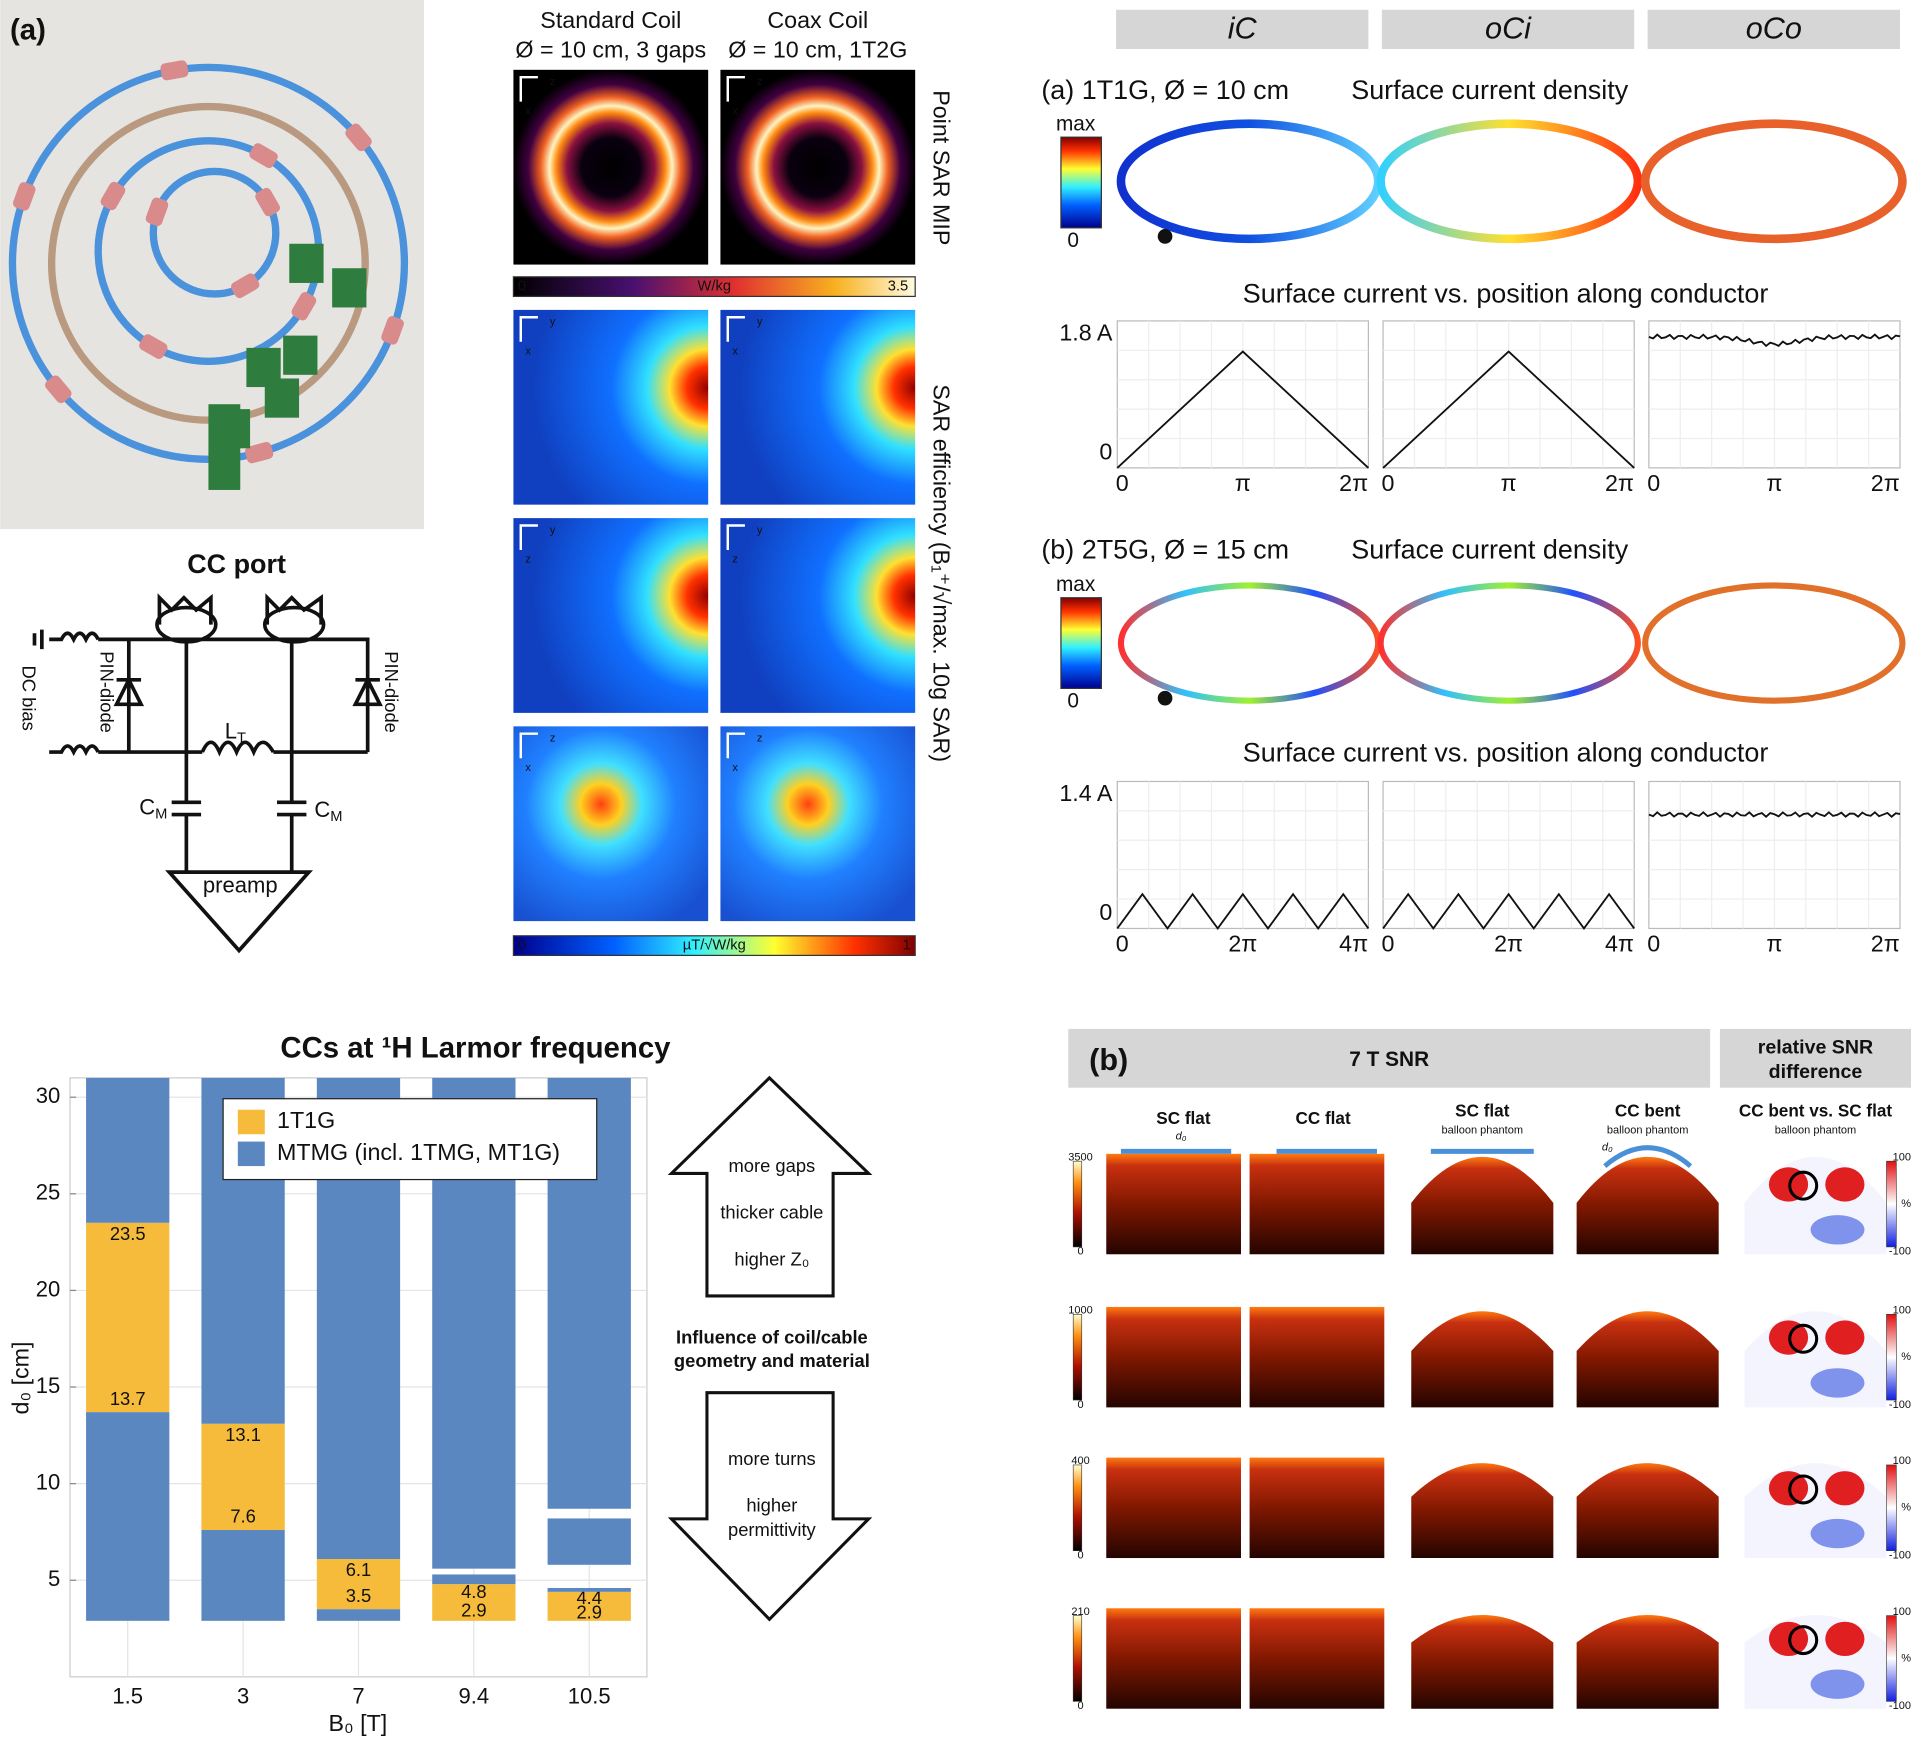 The image size is (1921, 1743). Describe the element at coordinates (1607, 1148) in the screenshot. I see `dimension-label: d₀` at that location.